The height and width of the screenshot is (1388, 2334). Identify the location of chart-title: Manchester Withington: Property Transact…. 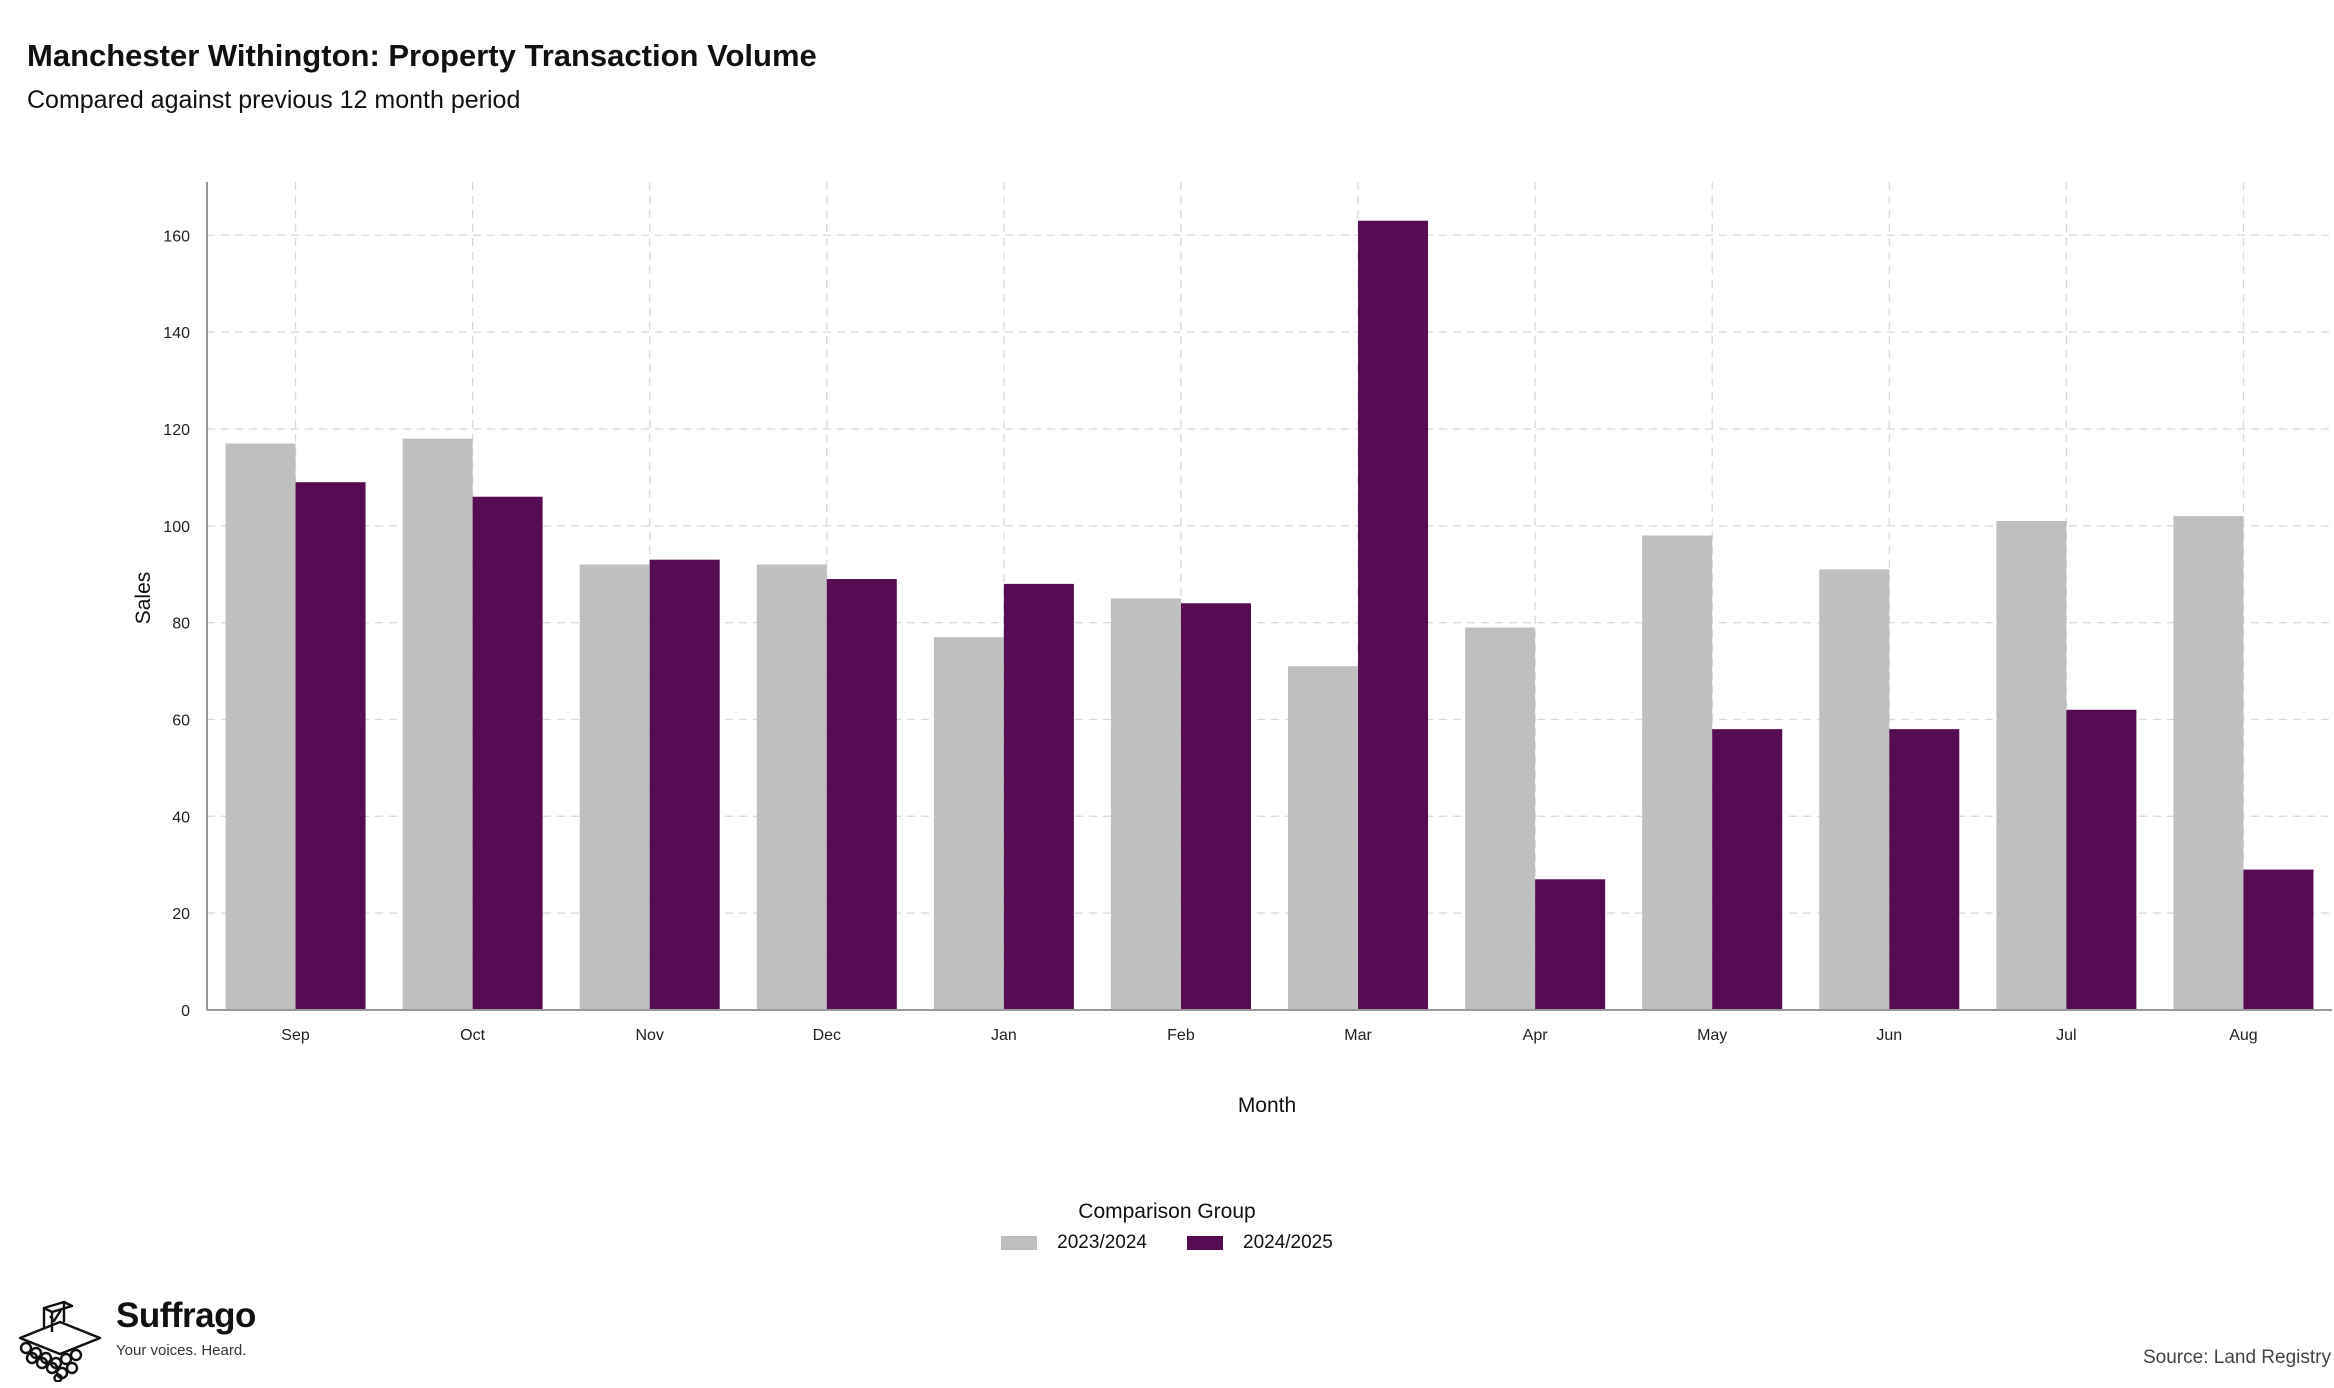
(422, 55).